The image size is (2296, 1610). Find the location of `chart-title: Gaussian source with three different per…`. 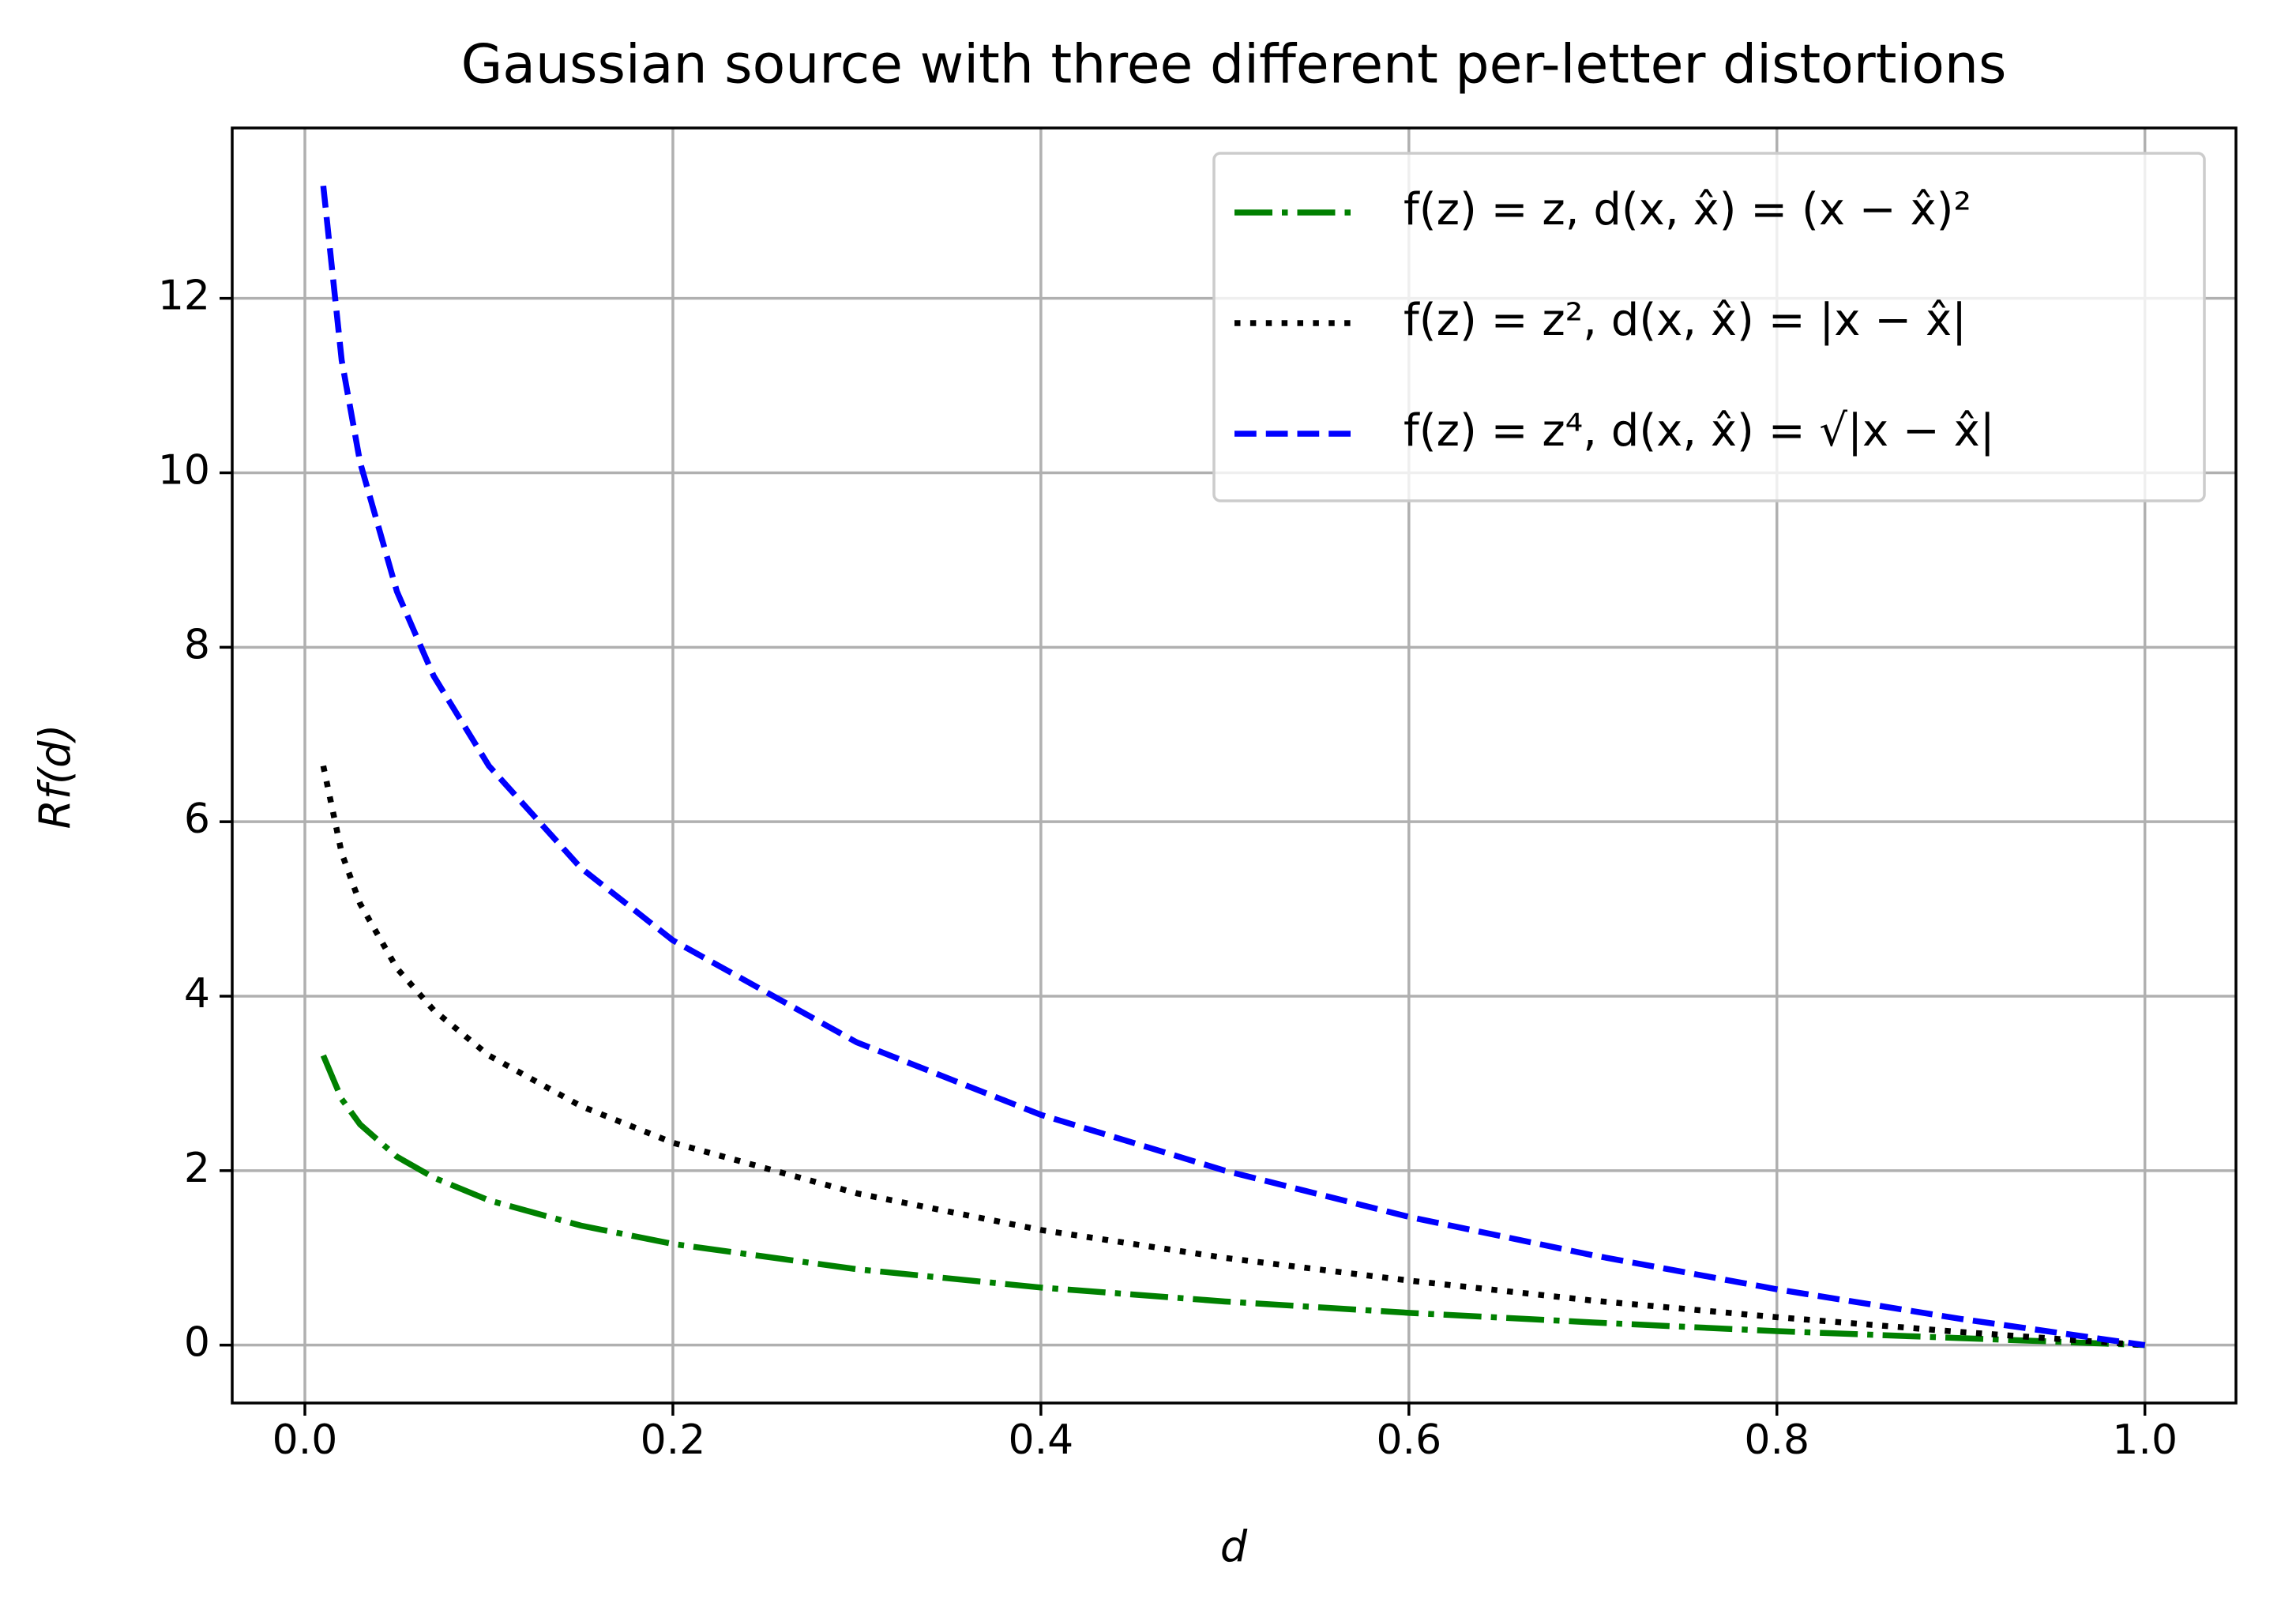

chart-title: Gaussian source with three different per… is located at coordinates (1234, 65).